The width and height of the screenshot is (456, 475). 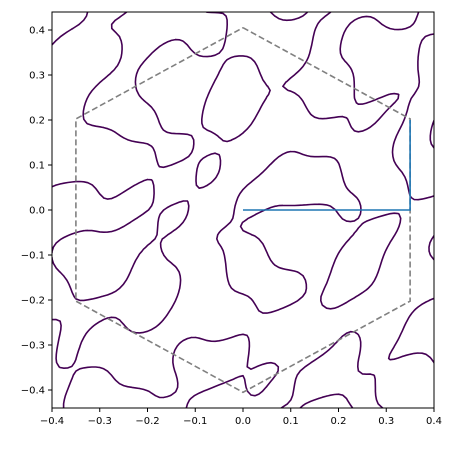 I want to click on y-tick-label: 0.1, so click(x=37, y=166).